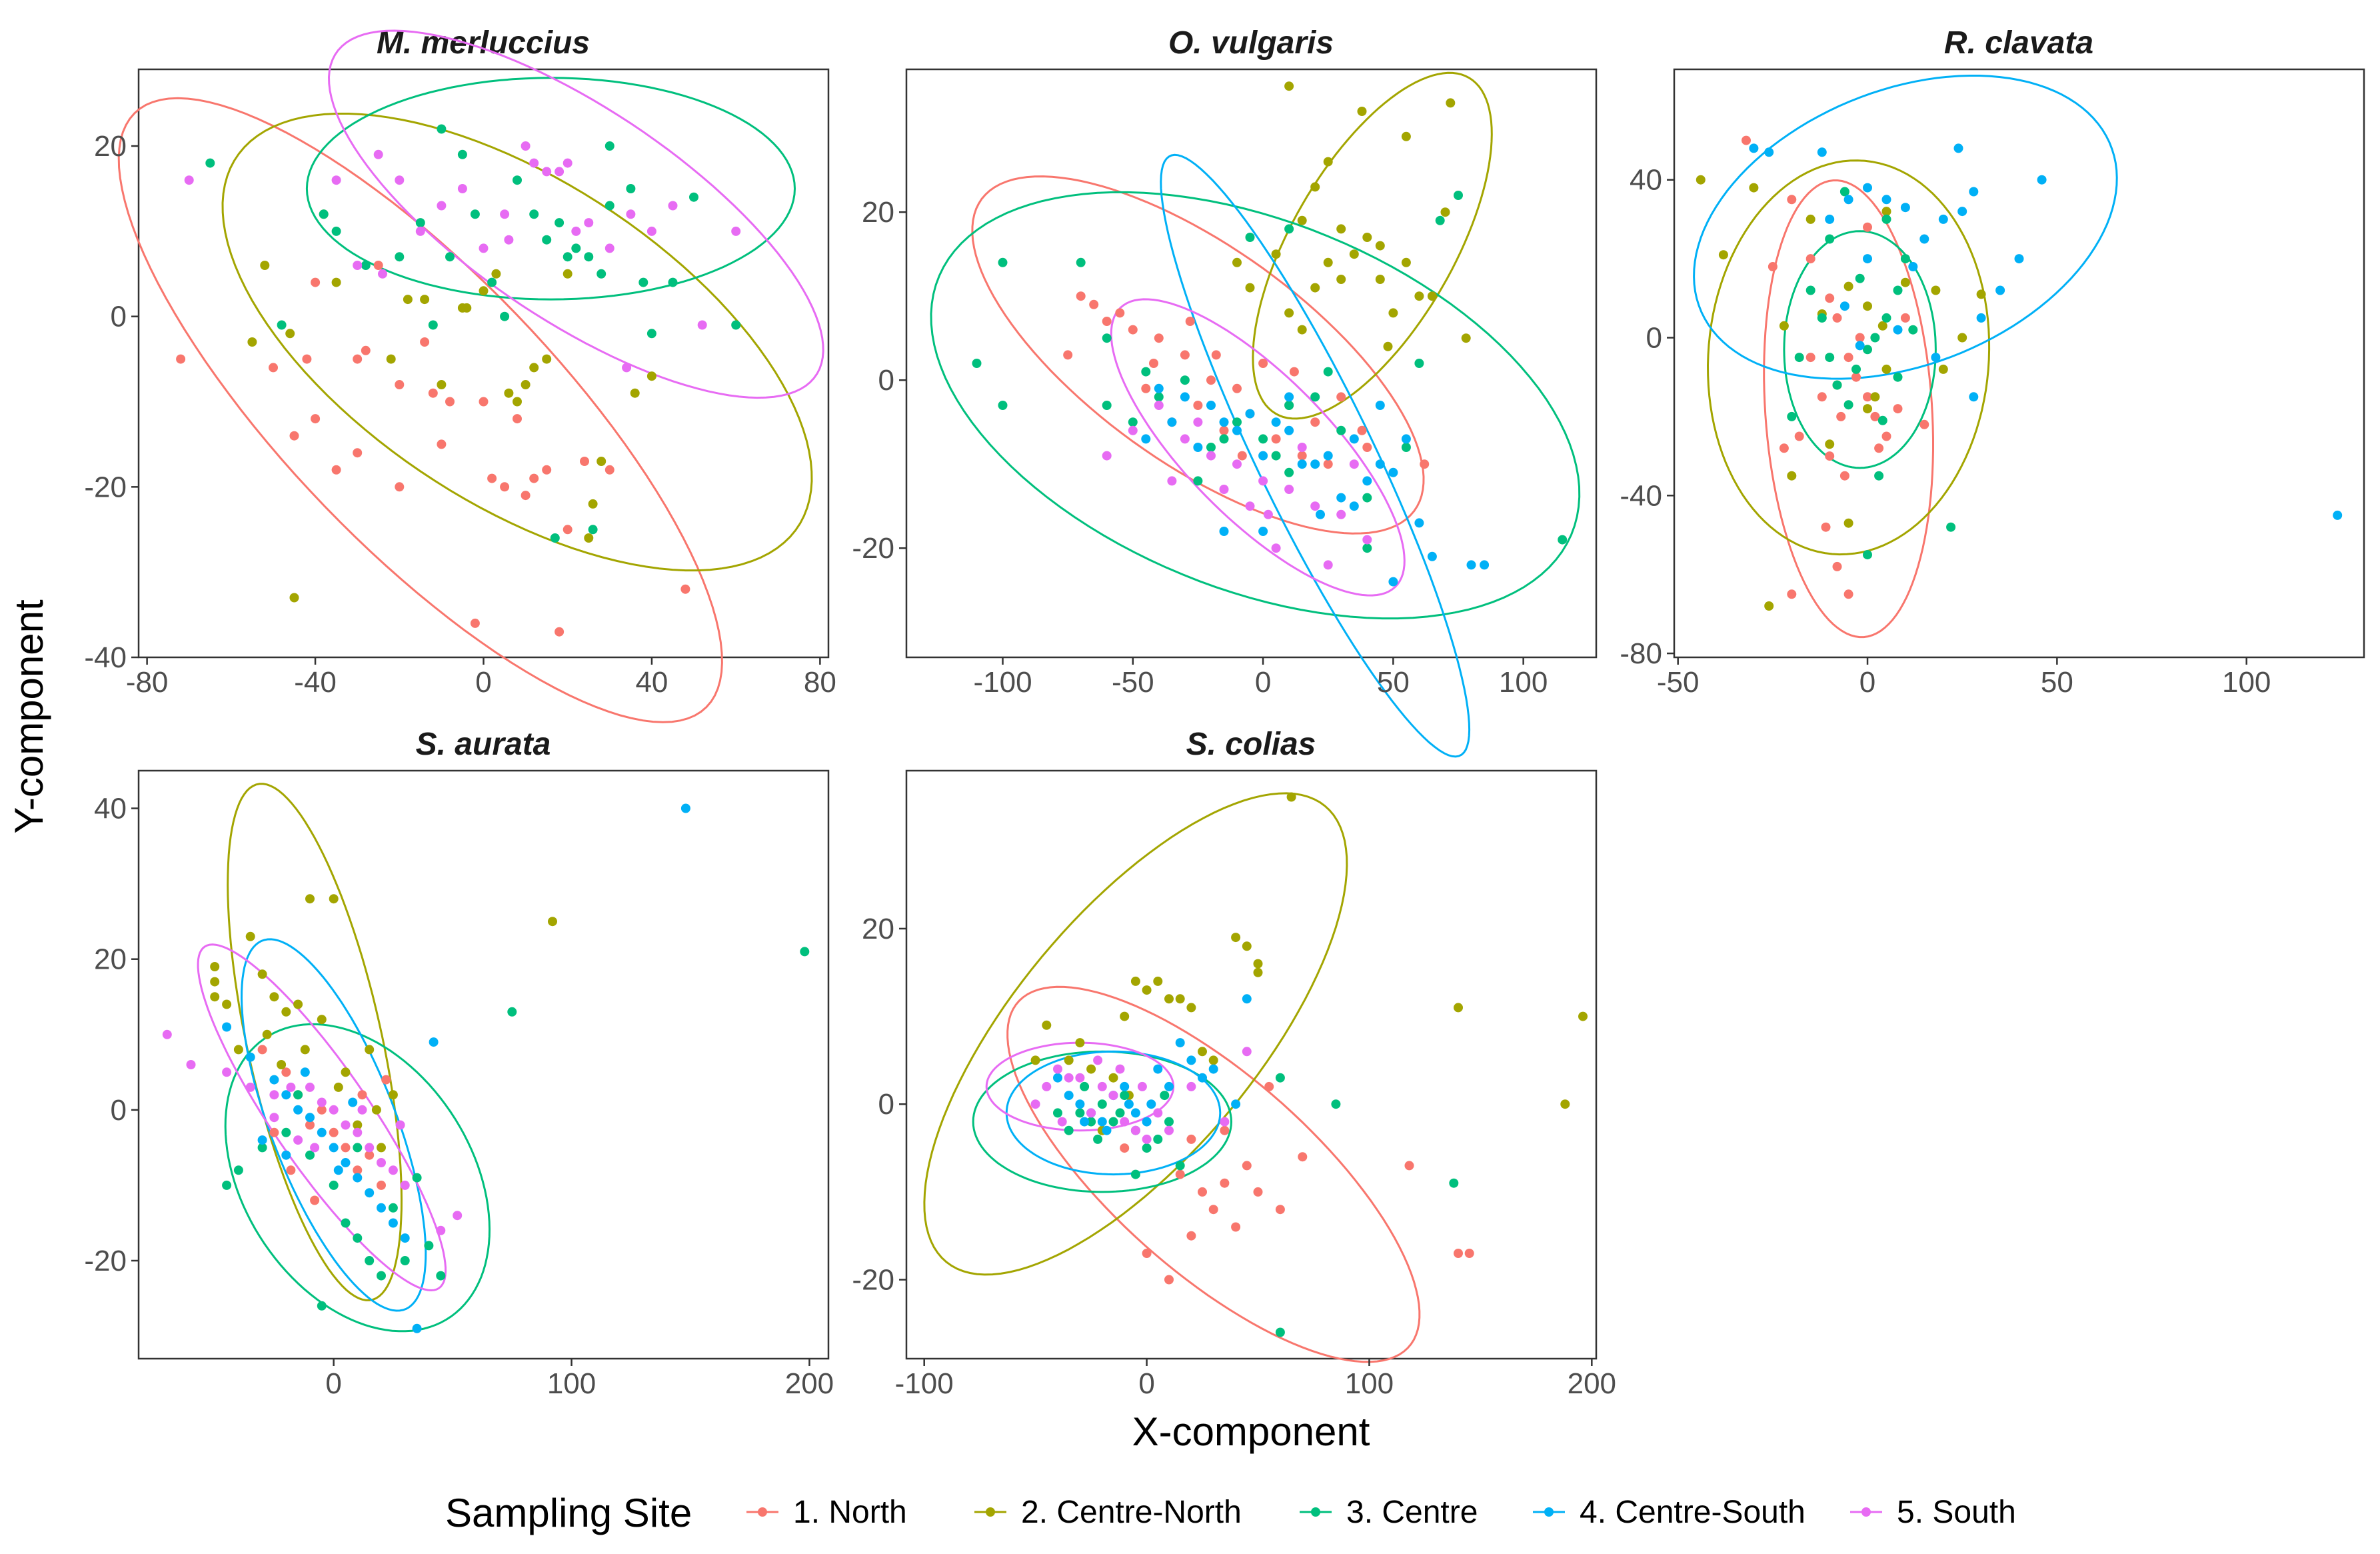  I want to click on y-axis-title: Y-component, so click(29, 716).